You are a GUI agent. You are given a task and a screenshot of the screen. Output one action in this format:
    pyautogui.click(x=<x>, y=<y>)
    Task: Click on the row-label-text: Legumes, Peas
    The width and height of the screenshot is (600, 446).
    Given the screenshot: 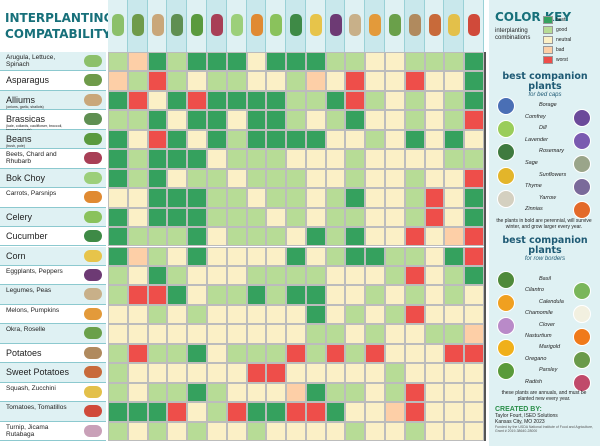 What is the action you would take?
    pyautogui.click(x=29, y=291)
    